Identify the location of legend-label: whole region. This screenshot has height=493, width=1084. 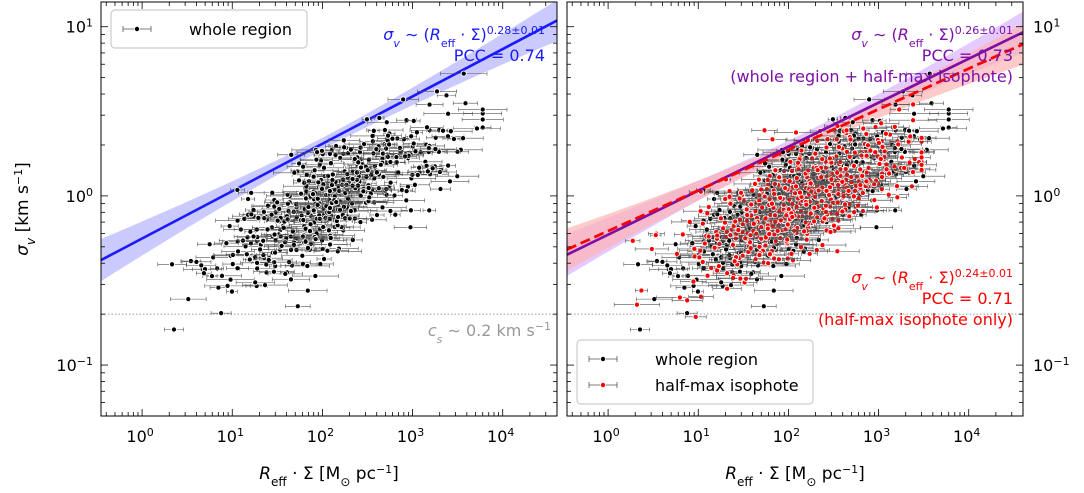
(240, 29).